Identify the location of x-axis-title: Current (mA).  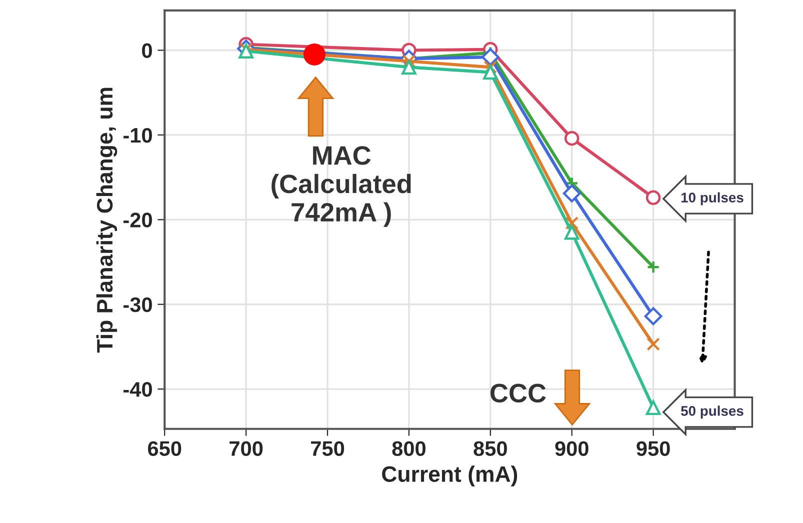
(450, 476).